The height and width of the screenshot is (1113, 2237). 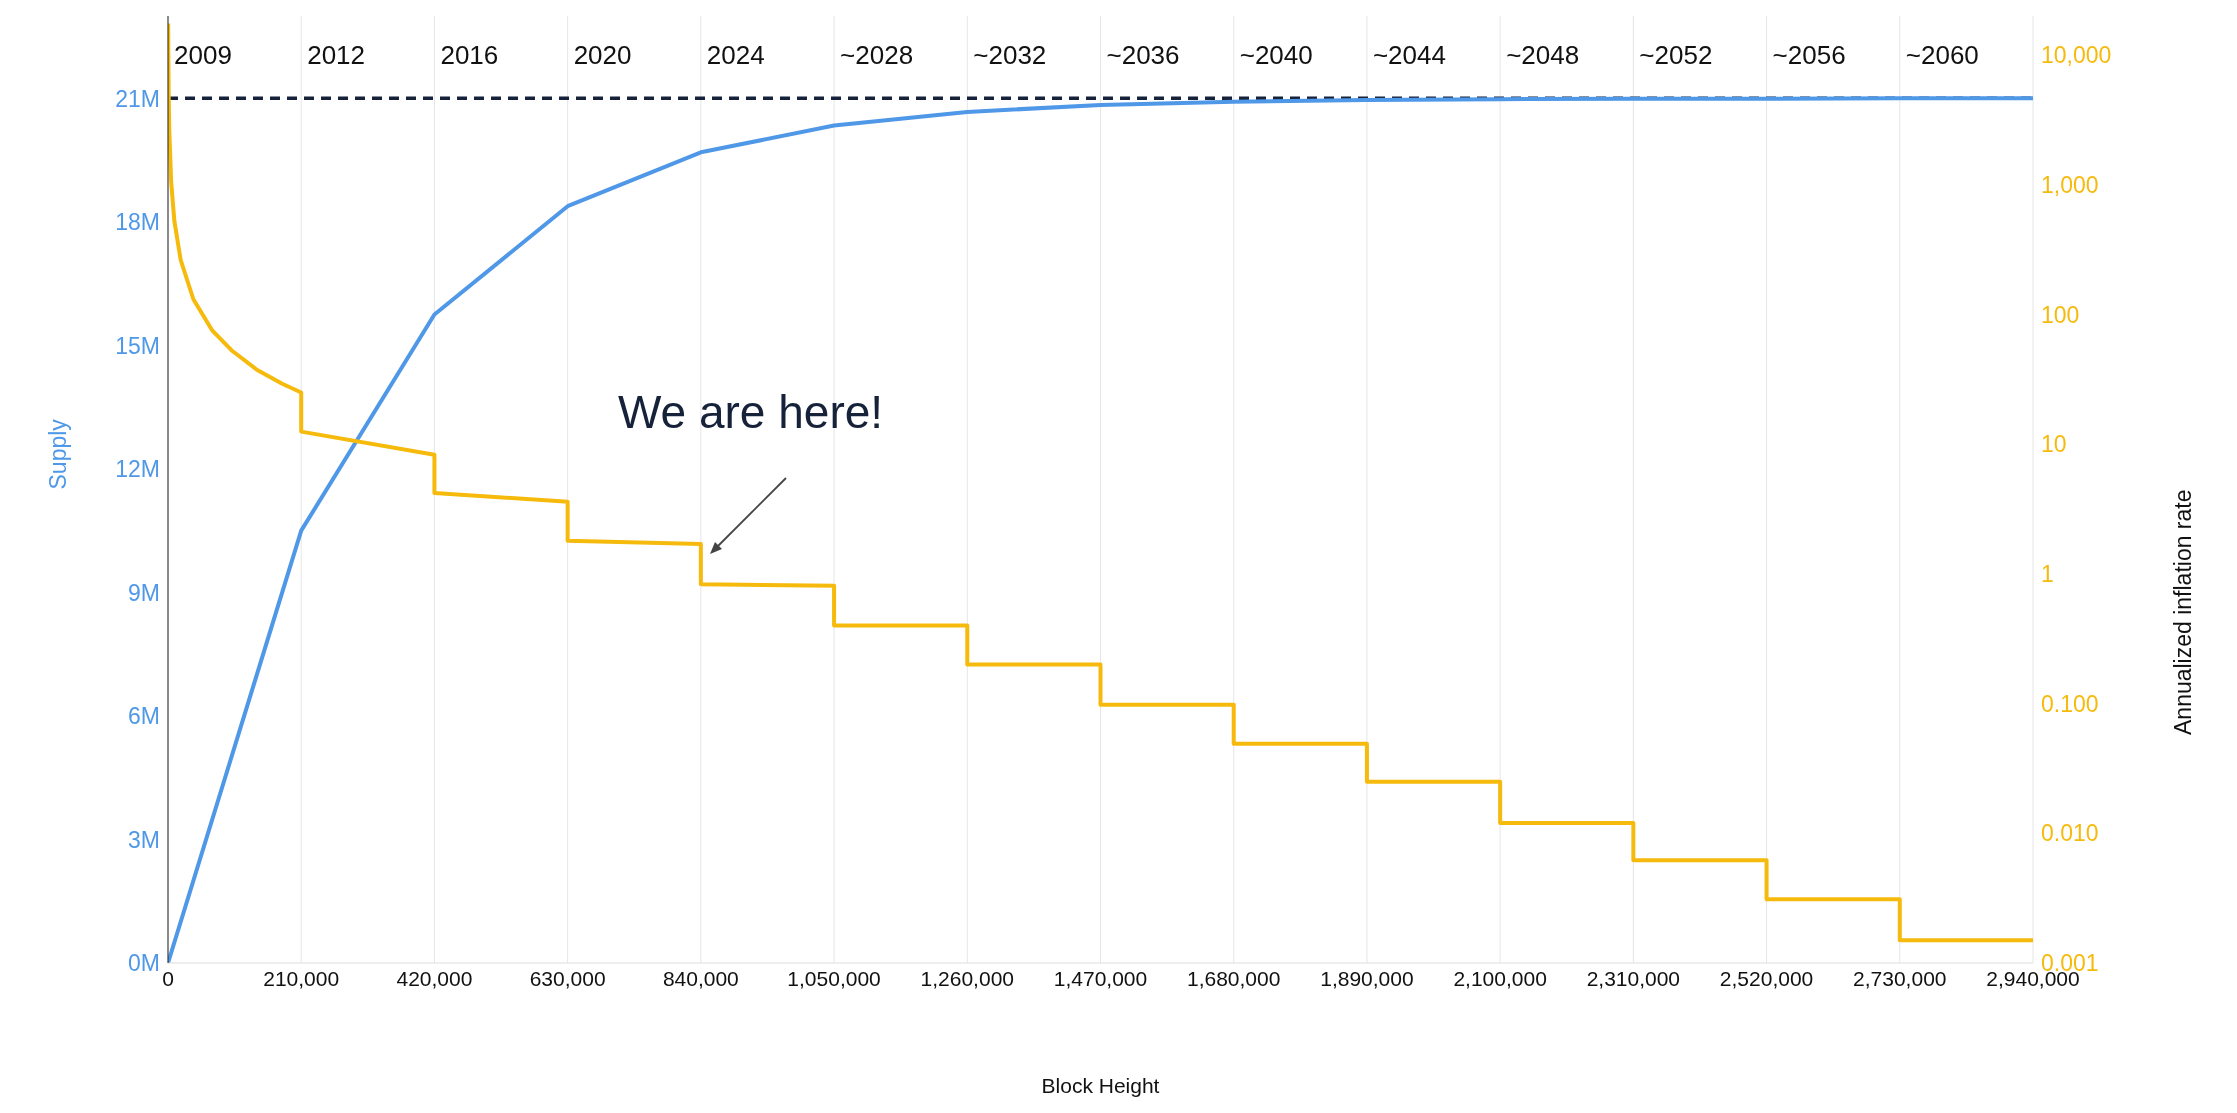 I want to click on annotation: ~2052, so click(x=1676, y=55).